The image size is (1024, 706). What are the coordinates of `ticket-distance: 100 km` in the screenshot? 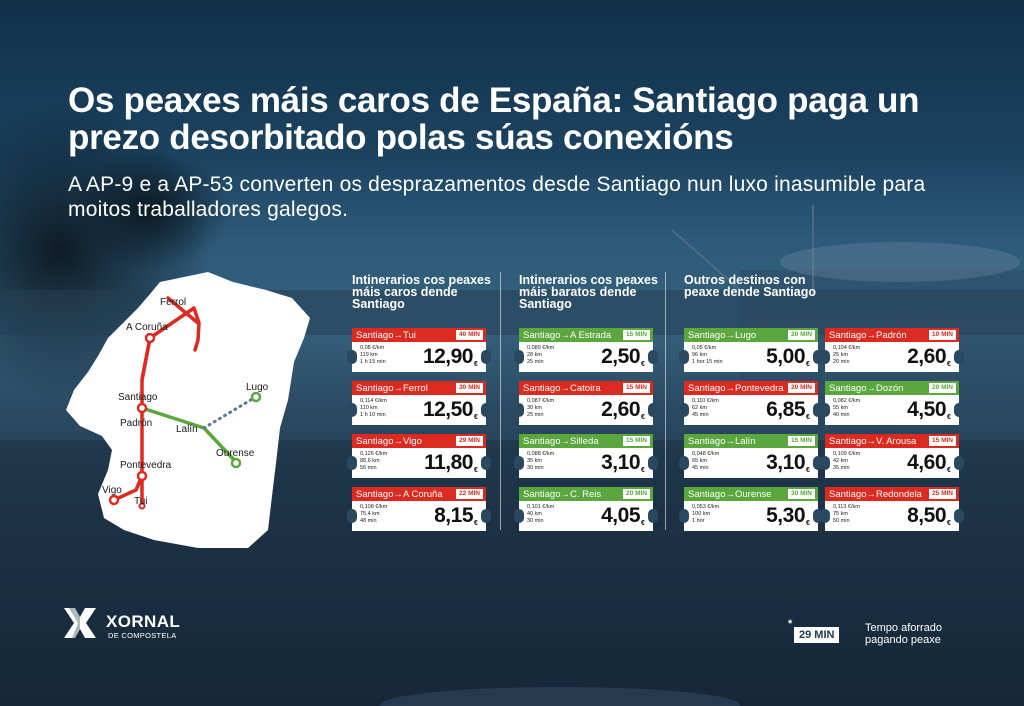 It's located at (701, 514).